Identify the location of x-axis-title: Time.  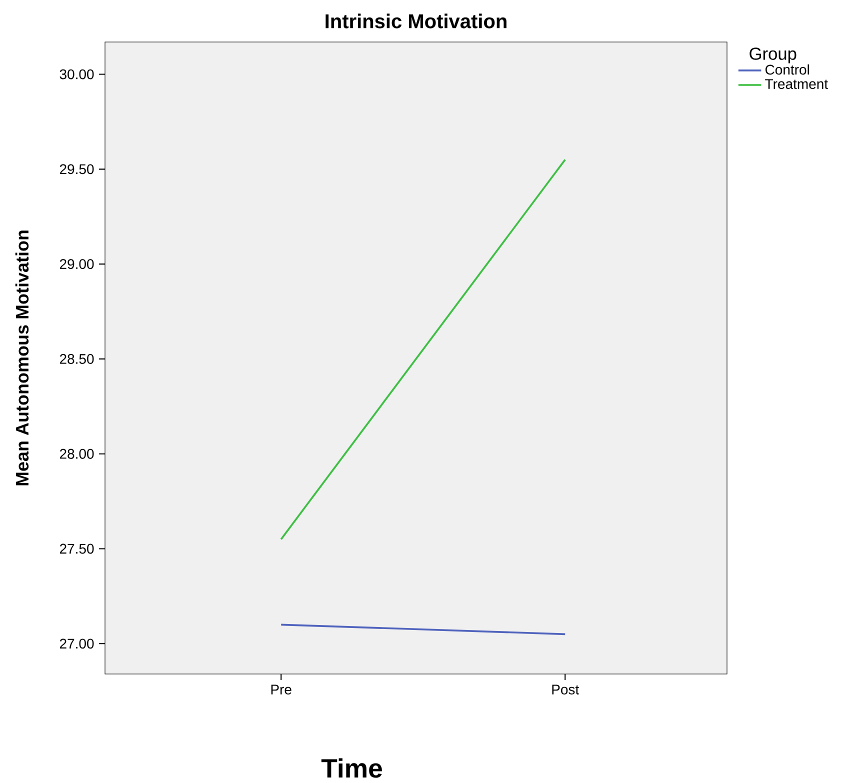
(351, 768).